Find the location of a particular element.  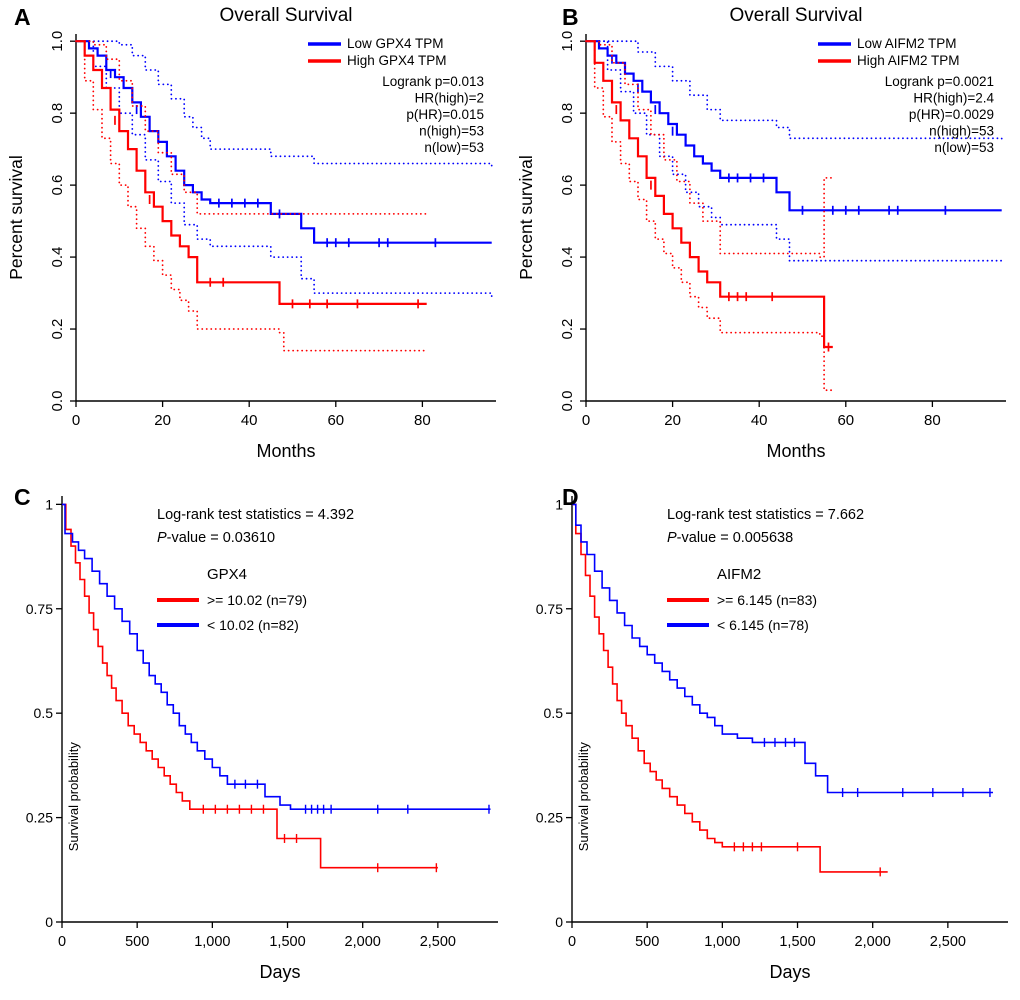

svg-text: Logrank p=0.0021 is located at coordinates (939, 81).